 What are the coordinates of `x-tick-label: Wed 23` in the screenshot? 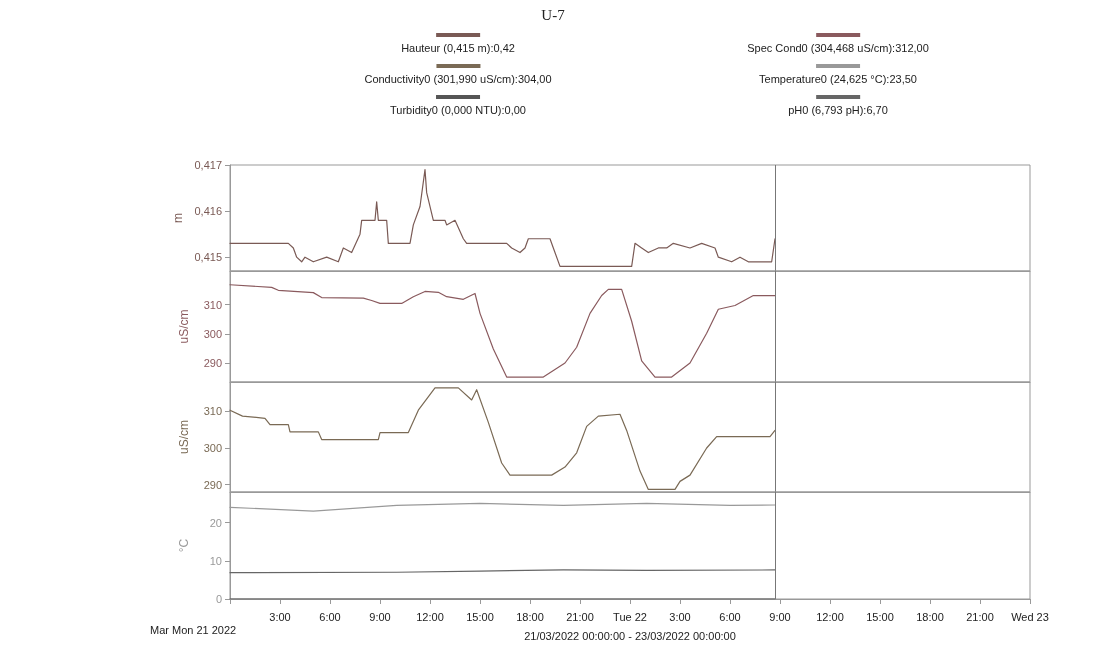 It's located at (1030, 616).